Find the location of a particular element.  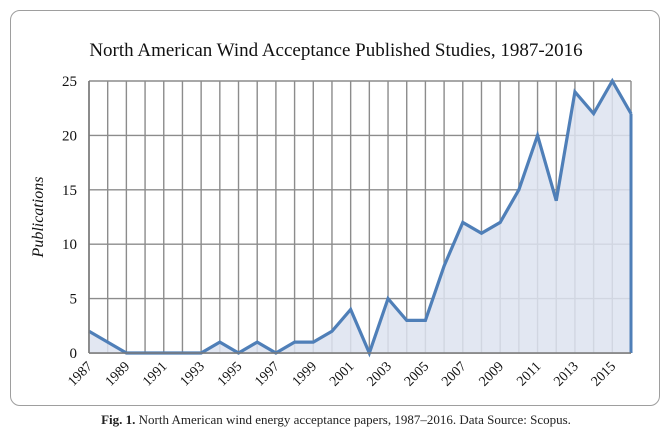

x-tick-label-1989: 1989 is located at coordinates (118, 374).